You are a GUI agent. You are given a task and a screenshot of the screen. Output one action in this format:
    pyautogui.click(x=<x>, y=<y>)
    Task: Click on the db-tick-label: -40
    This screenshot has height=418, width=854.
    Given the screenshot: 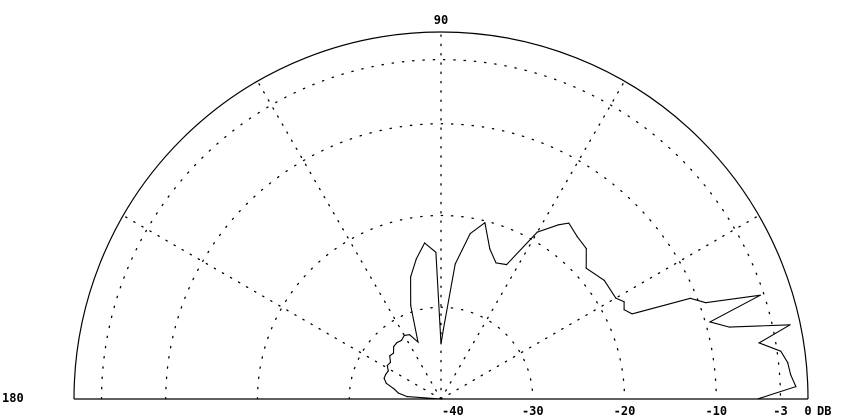 What is the action you would take?
    pyautogui.click(x=453, y=411)
    